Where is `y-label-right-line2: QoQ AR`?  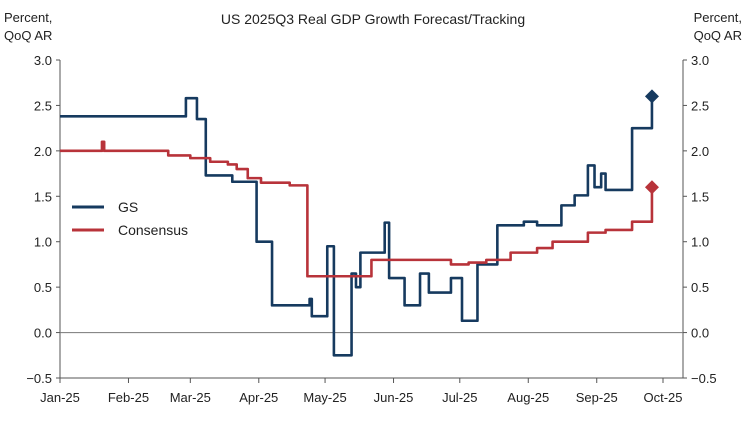
y-label-right-line2: QoQ AR is located at coordinates (718, 35).